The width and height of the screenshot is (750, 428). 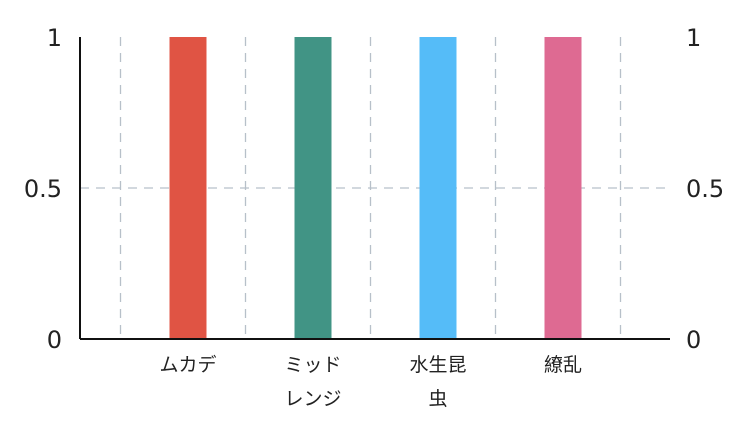 What do you see at coordinates (43, 189) in the screenshot?
I see `y-tick-label-left: 0.5` at bounding box center [43, 189].